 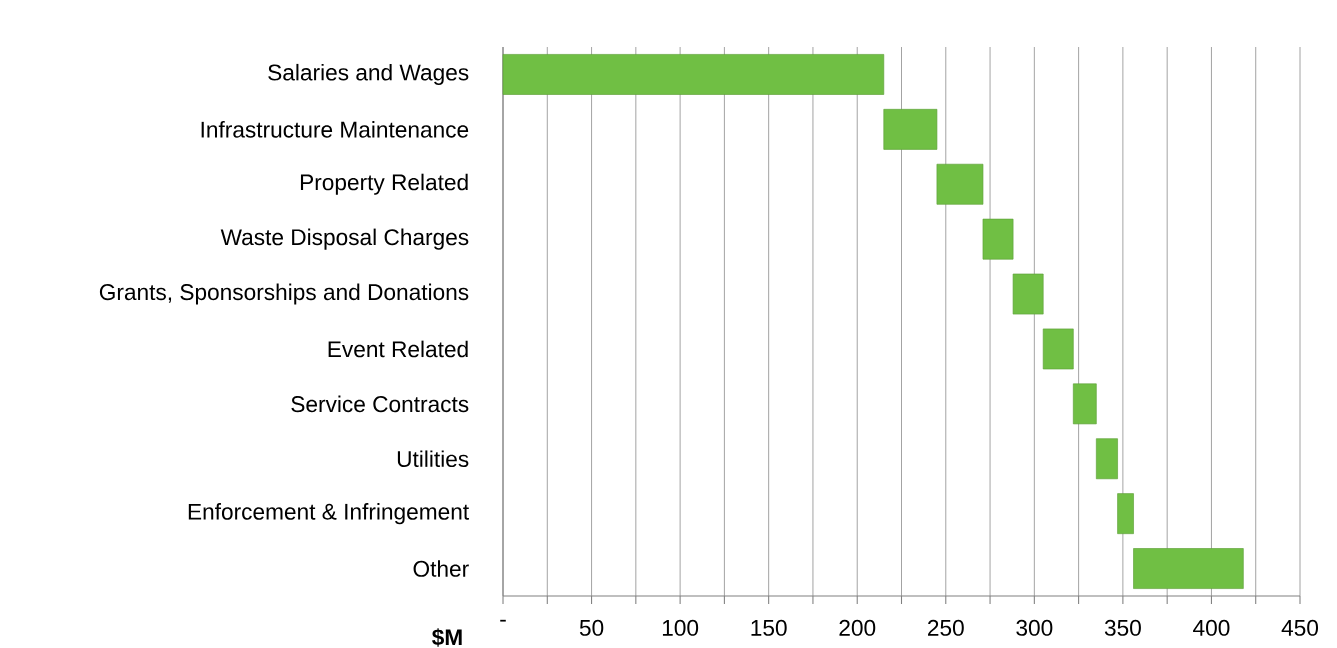 I want to click on y-tick-label: Infrastructure Maintenance, so click(x=335, y=129).